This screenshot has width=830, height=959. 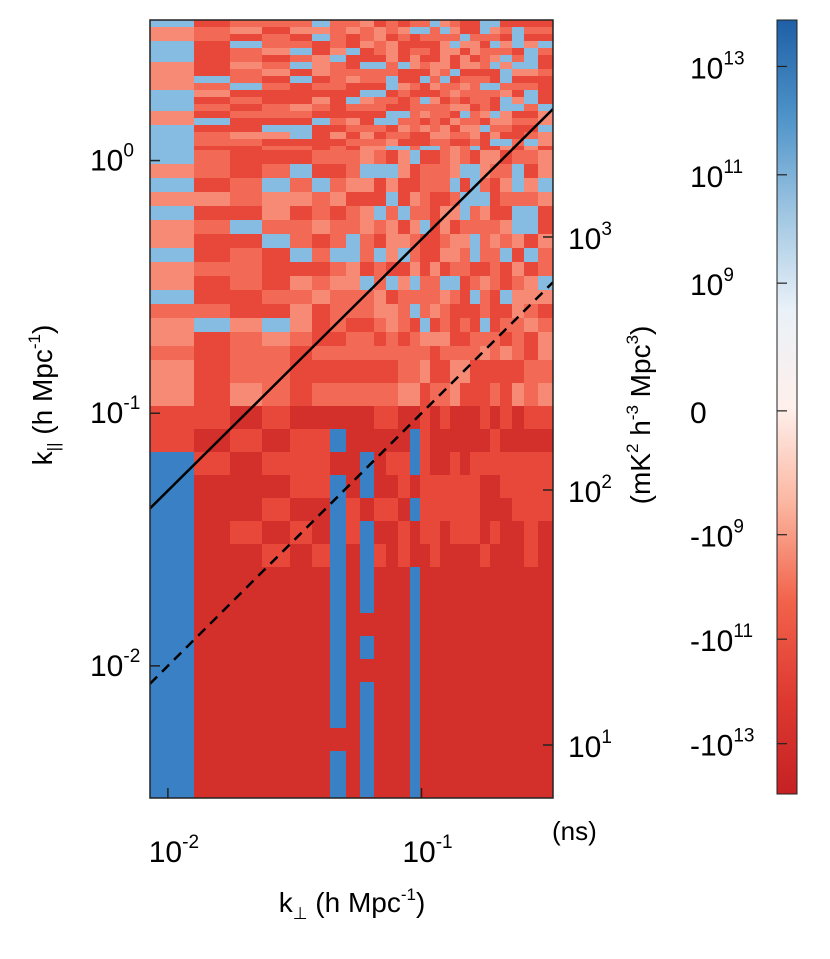 What do you see at coordinates (427, 850) in the screenshot?
I see `x-tick-label: 10-1` at bounding box center [427, 850].